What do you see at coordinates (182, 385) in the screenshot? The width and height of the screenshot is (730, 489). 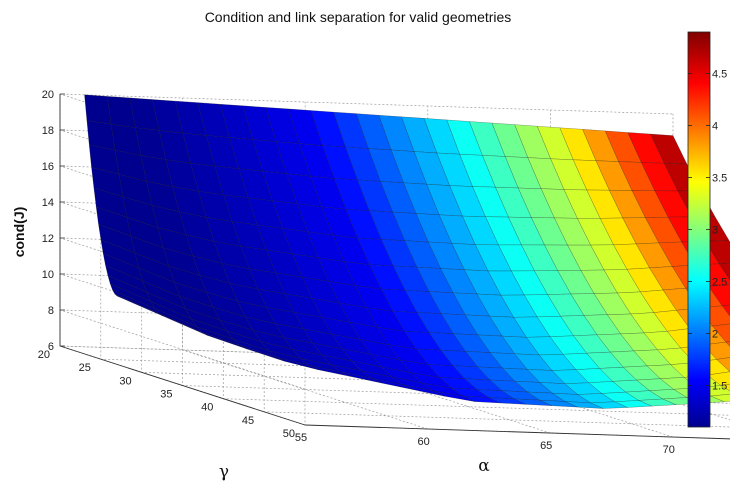 I see `y-axis-line` at bounding box center [182, 385].